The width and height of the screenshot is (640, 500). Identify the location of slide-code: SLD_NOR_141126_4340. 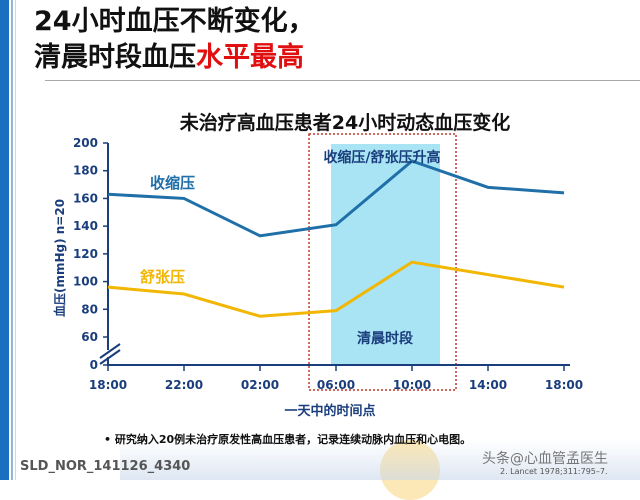
(105, 466).